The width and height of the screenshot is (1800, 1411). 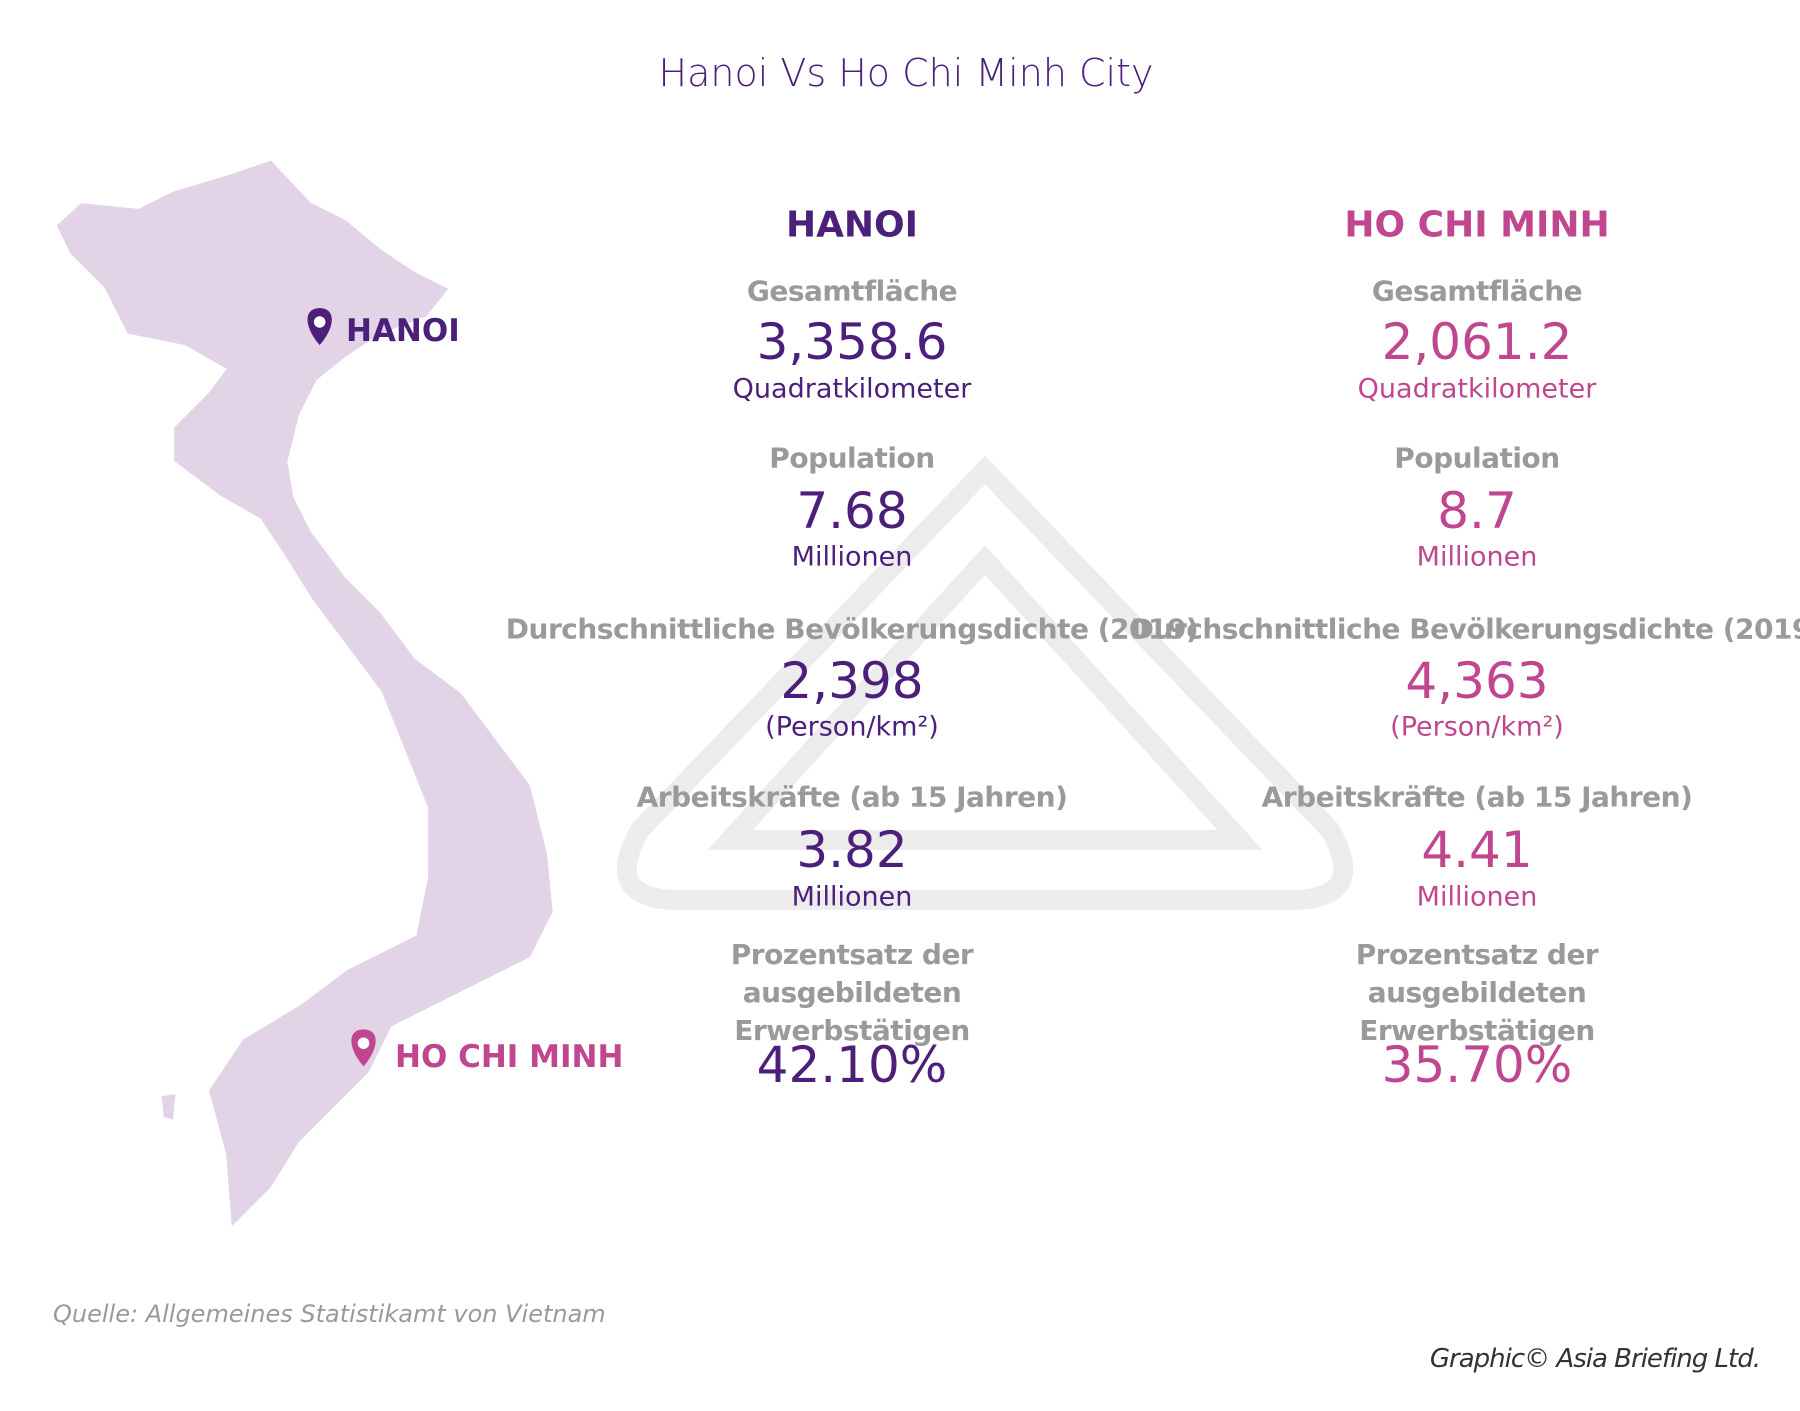 I want to click on stat-value: 42.10%, so click(x=852, y=1065).